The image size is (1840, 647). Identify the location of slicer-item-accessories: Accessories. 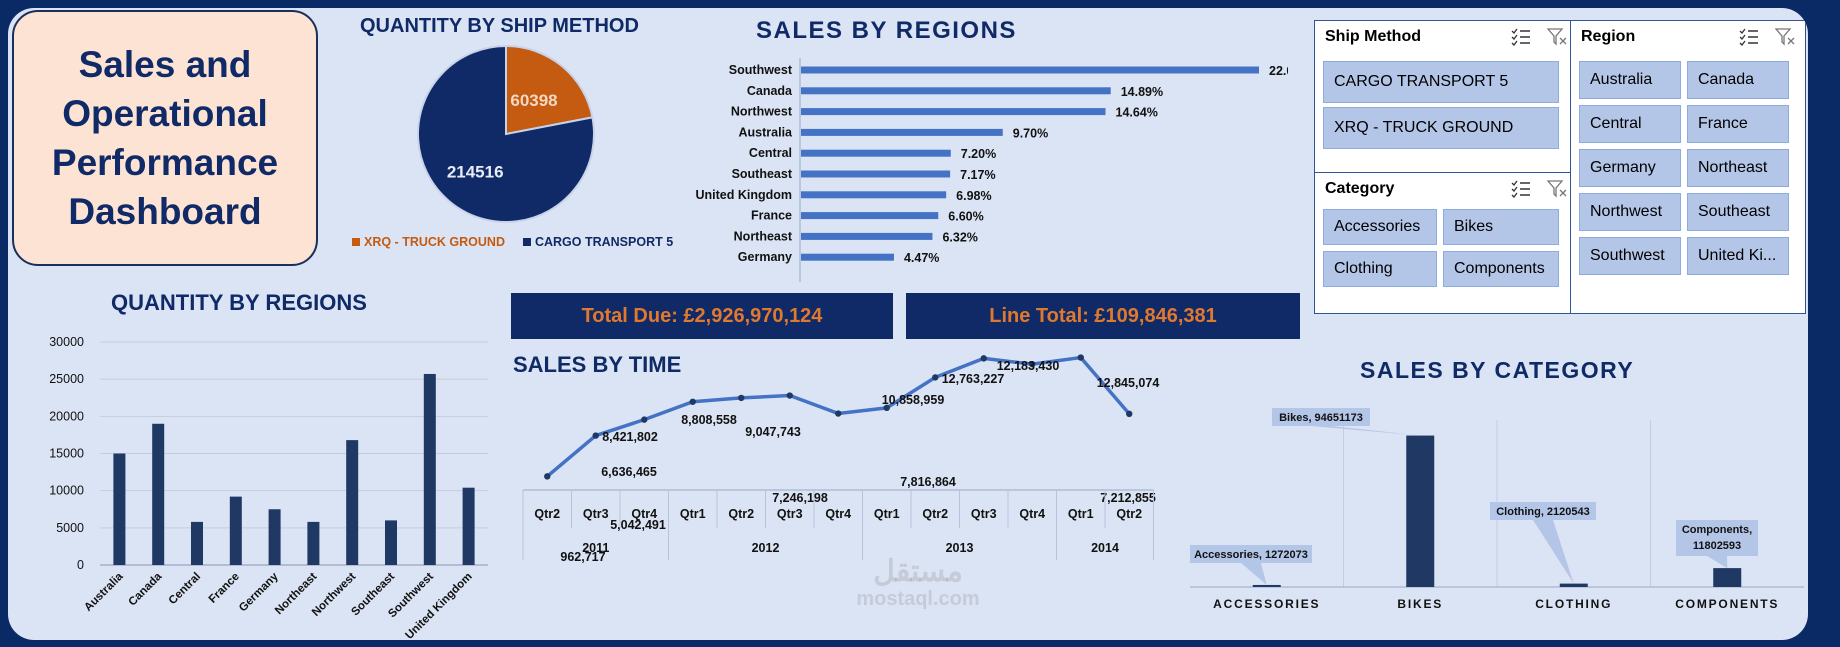
(1380, 227).